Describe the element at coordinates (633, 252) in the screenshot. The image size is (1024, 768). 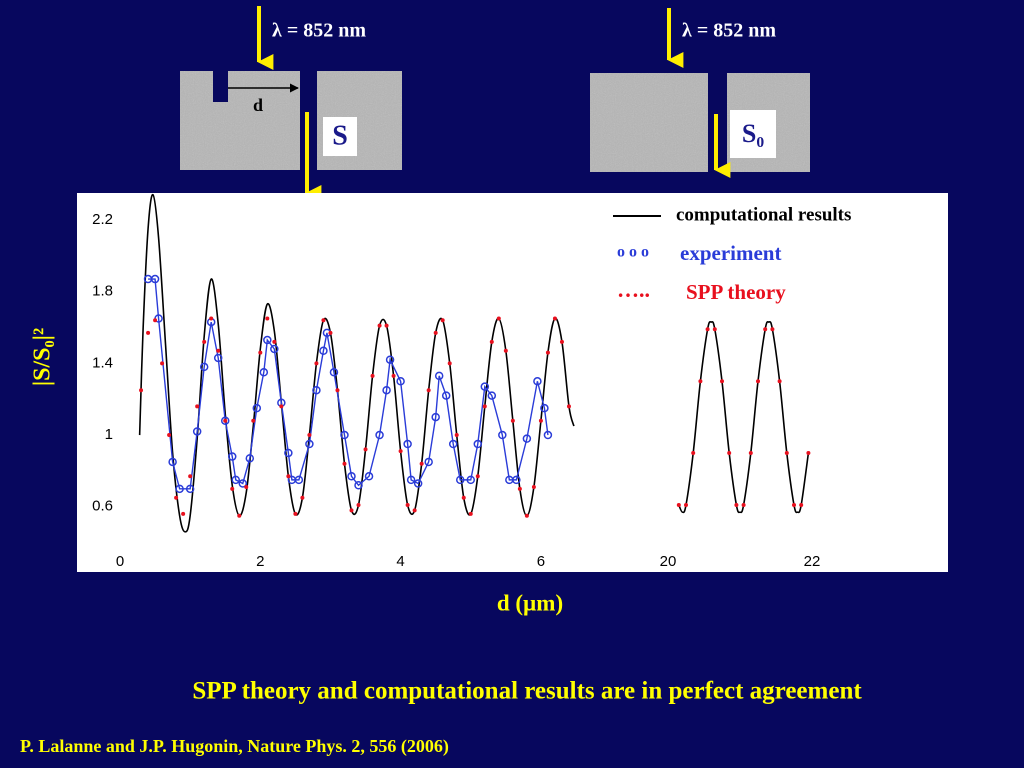
I see `legend-symbol: o o o` at that location.